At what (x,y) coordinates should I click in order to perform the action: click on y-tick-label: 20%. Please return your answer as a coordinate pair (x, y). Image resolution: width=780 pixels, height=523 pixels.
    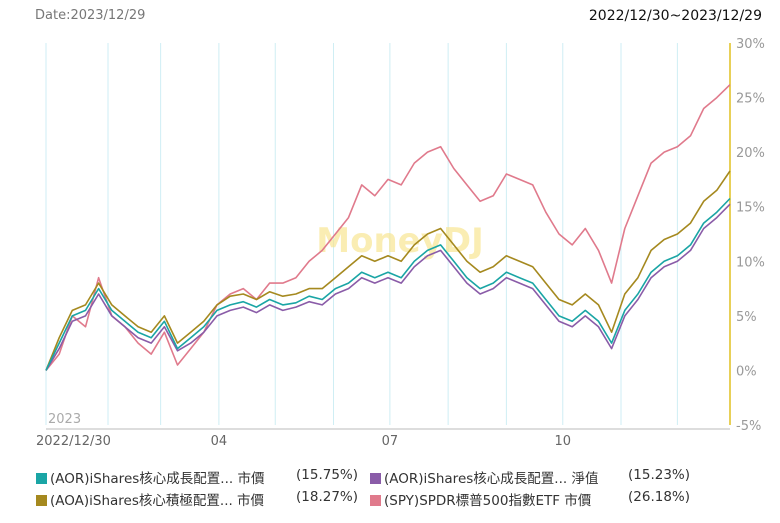
    Looking at the image, I should click on (750, 153).